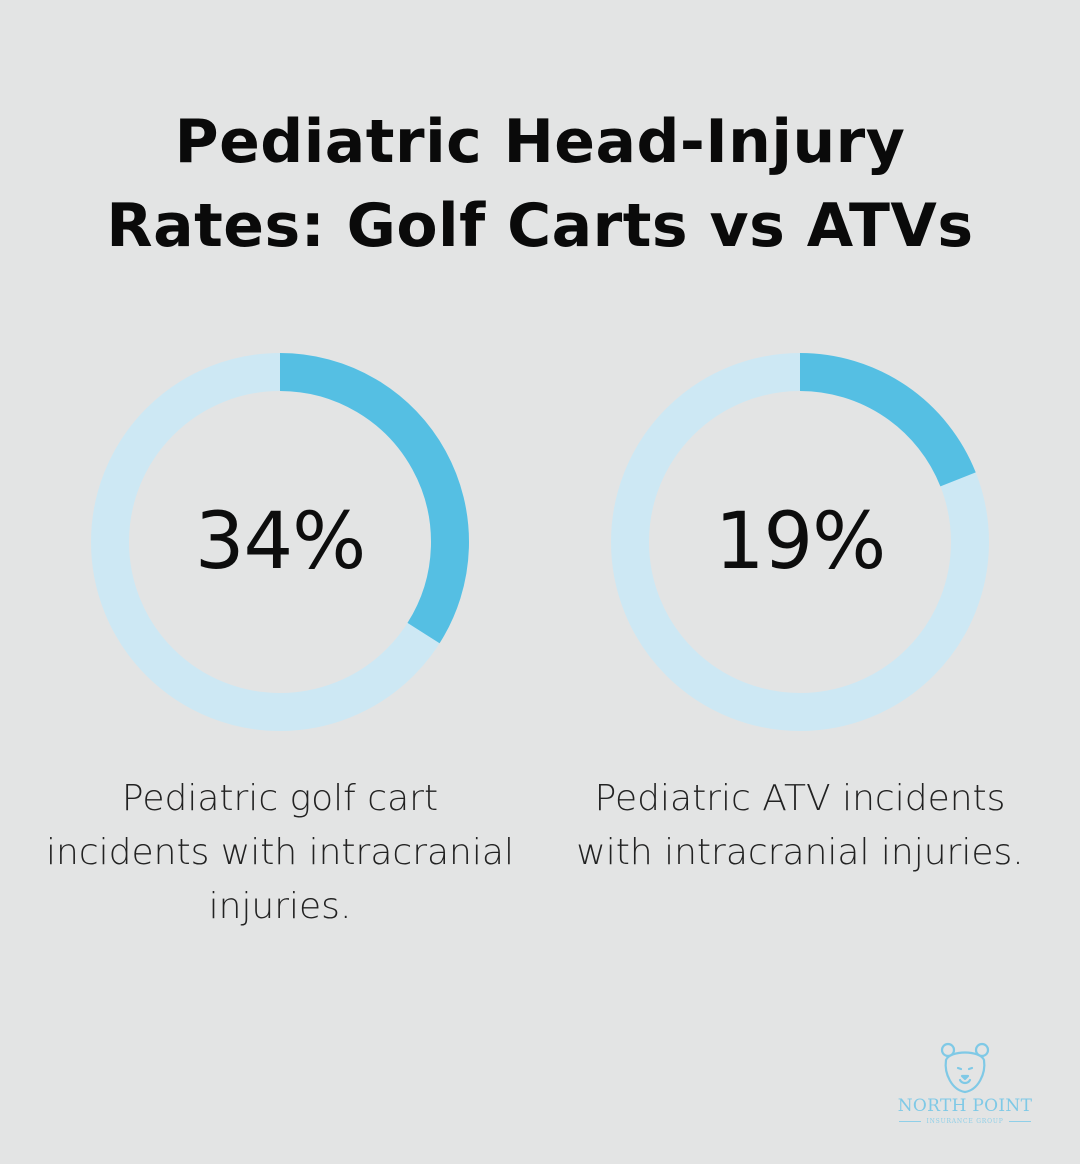  I want to click on title-line-2: Rates: Golf Carts vs ATVs, so click(540, 226).